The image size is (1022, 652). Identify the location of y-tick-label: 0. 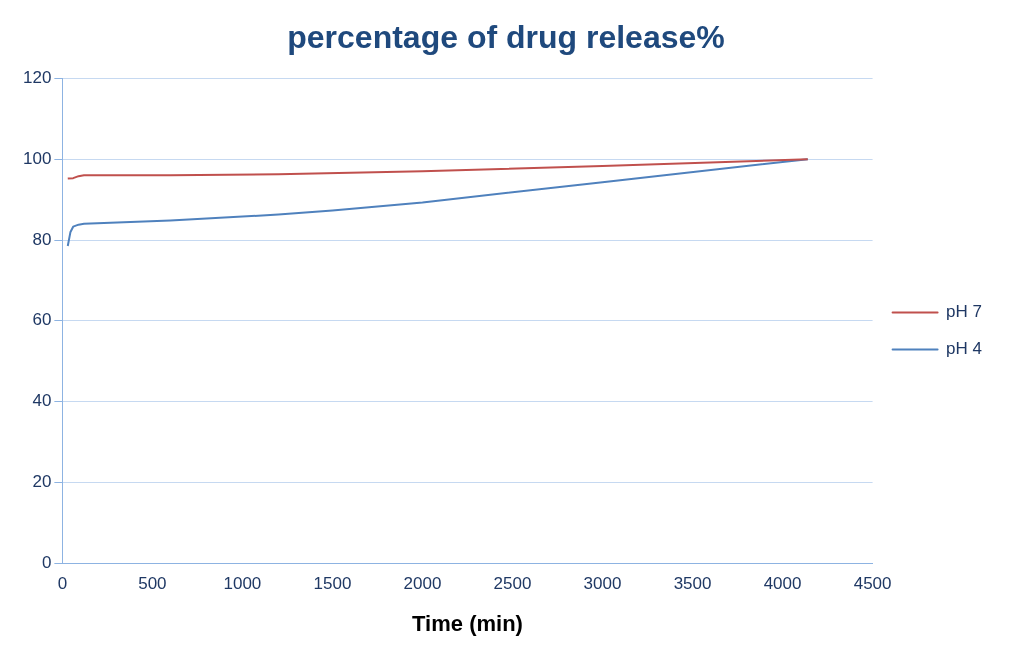
(46, 562).